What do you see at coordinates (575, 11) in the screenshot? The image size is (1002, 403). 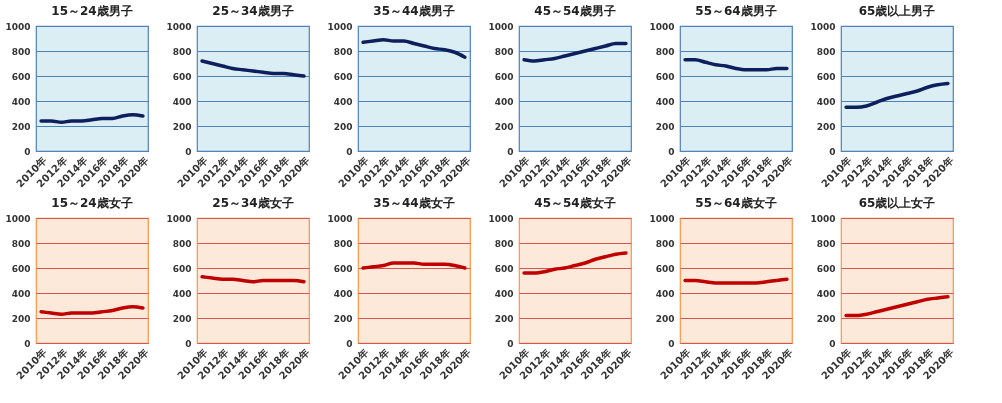 I see `chart-title: 45～54歳男子` at bounding box center [575, 11].